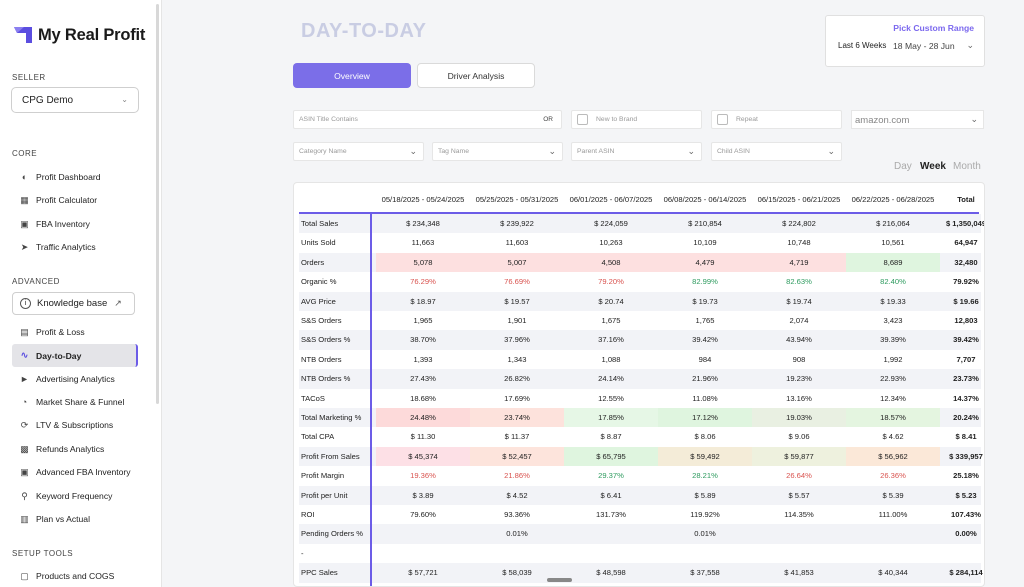 This screenshot has height=587, width=1024. I want to click on table-cell: 1,088, so click(611, 359).